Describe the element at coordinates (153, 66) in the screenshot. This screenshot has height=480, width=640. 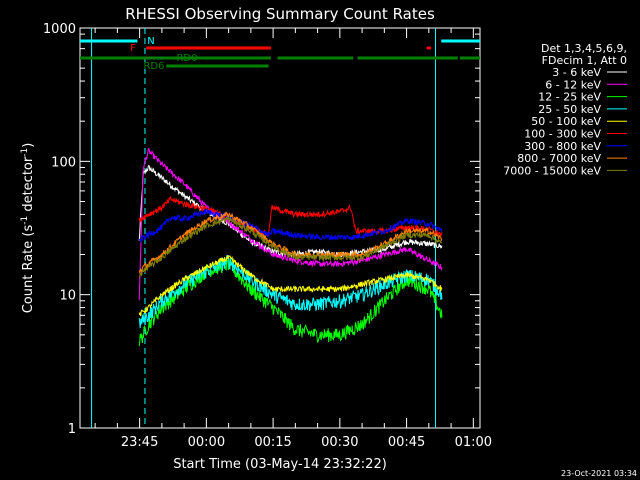
I see `flag-label-rd6: RD6` at that location.